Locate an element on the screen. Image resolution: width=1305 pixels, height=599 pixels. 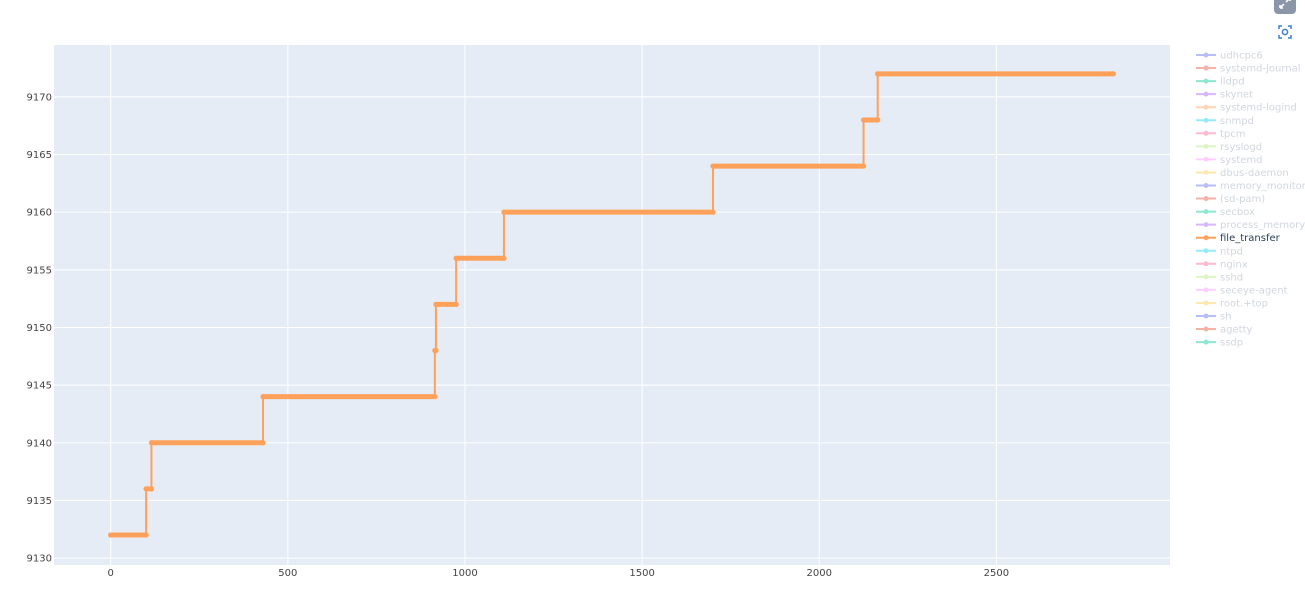
expand-button is located at coordinates (1285, 7).